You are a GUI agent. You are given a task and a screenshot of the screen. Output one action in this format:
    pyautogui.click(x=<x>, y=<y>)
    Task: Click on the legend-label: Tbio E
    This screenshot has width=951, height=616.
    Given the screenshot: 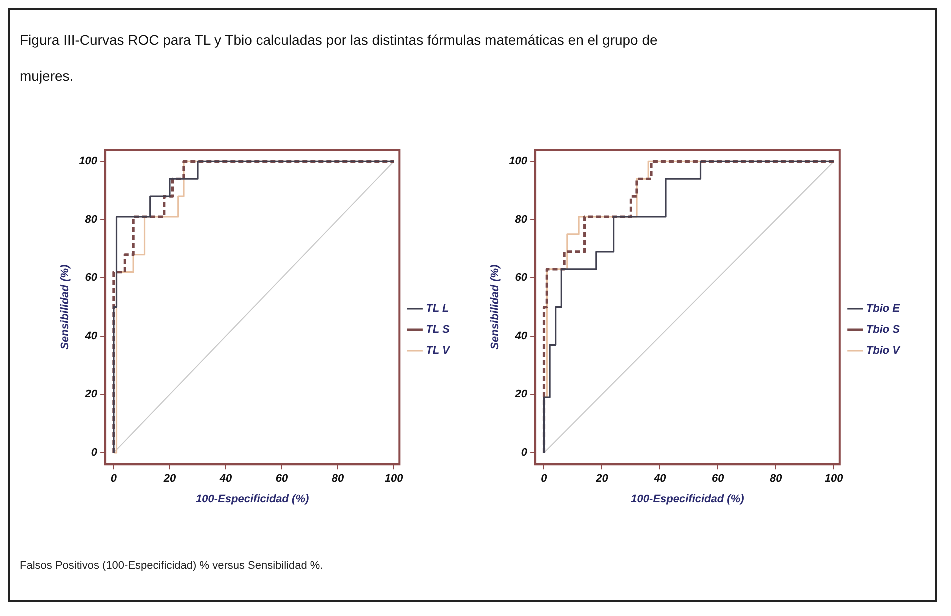 What is the action you would take?
    pyautogui.click(x=883, y=309)
    